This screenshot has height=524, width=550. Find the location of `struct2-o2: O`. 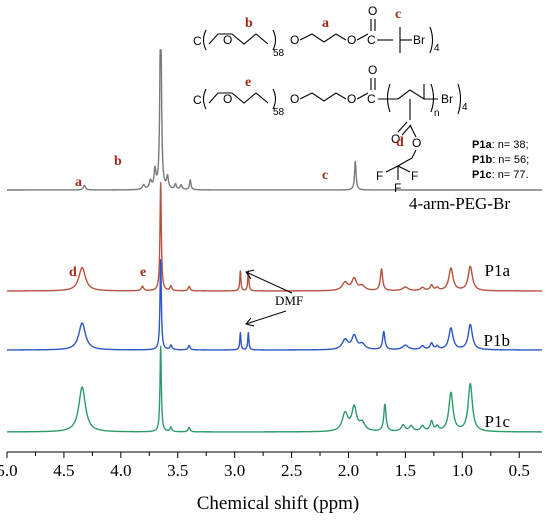

struct2-o2: O is located at coordinates (294, 99).